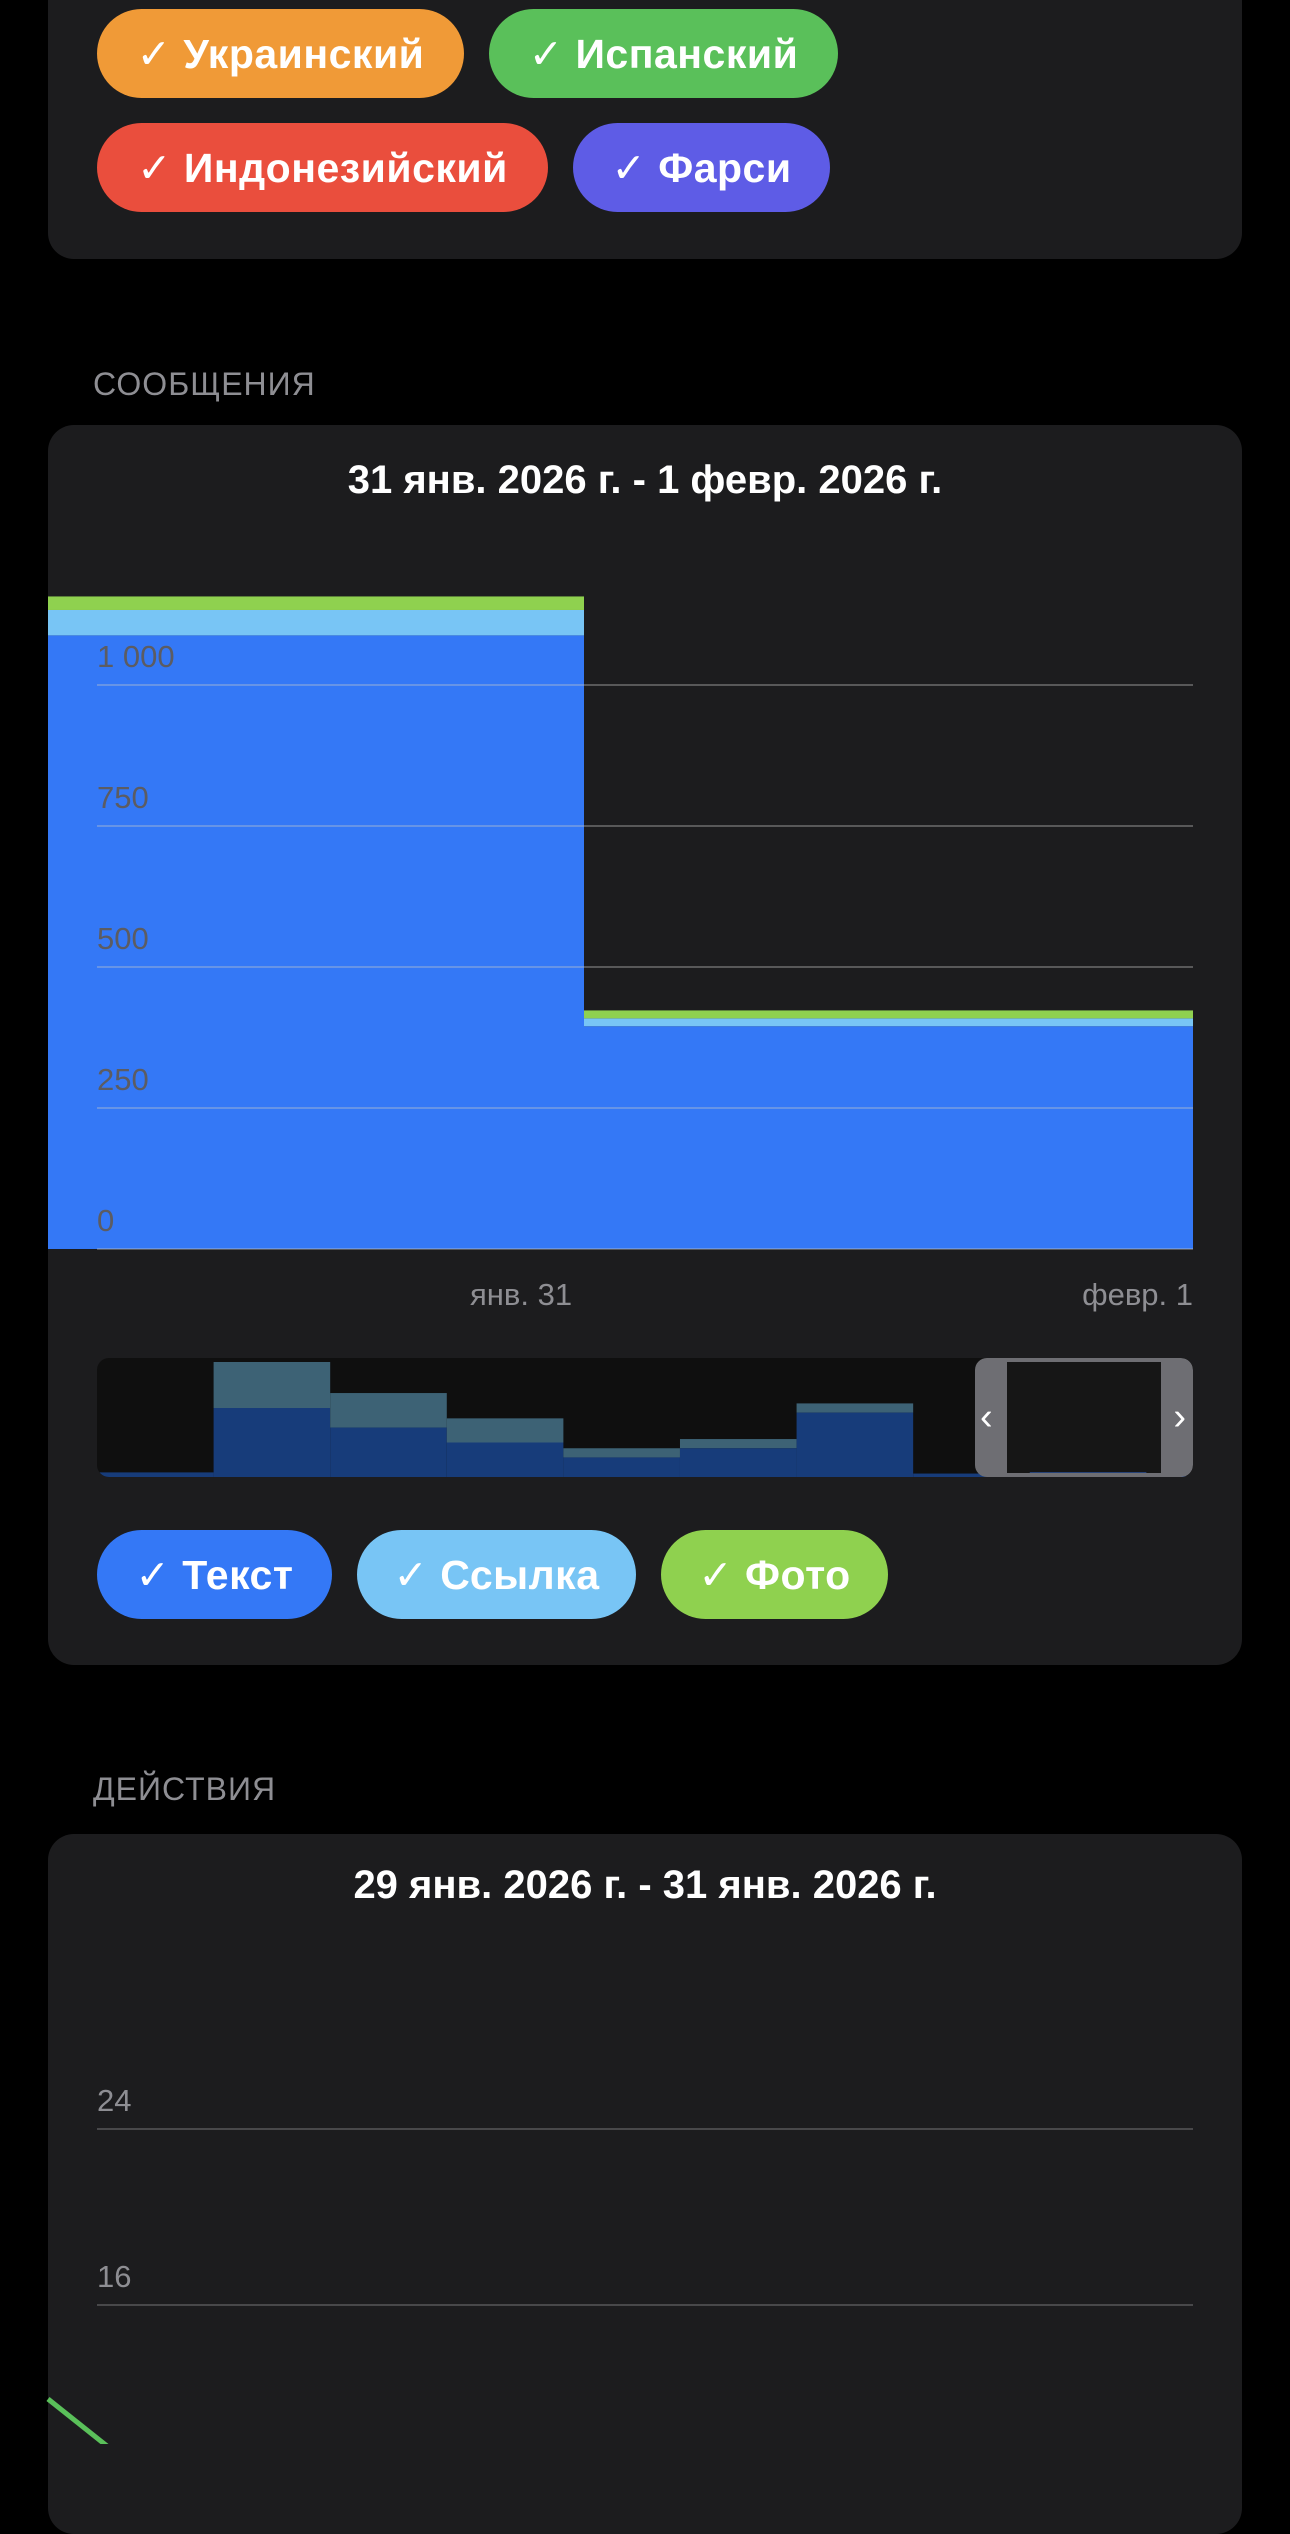 This screenshot has width=1290, height=2534. I want to click on chip-spanish: ✓ Испанский, so click(663, 53).